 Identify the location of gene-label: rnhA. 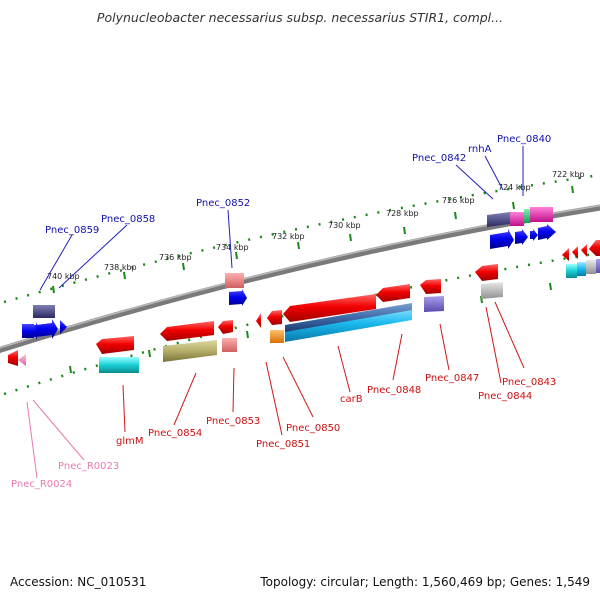
(480, 149).